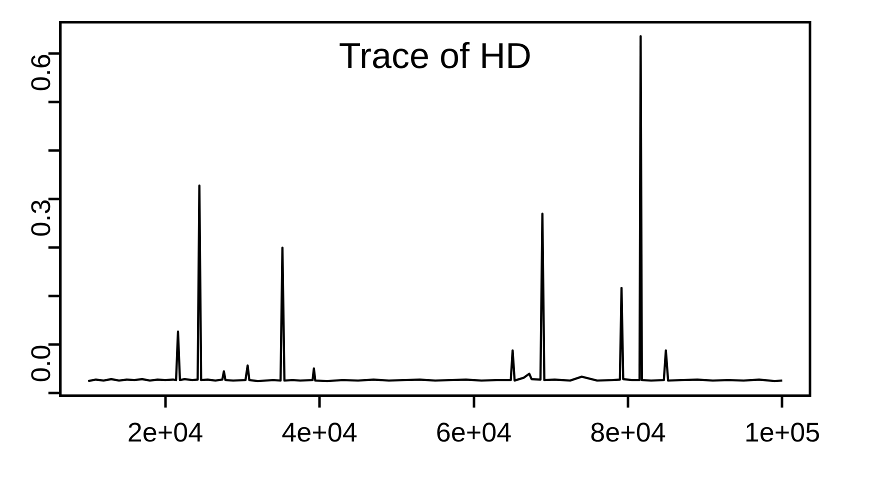  I want to click on x-tick-label: 1e+05, so click(782, 432).